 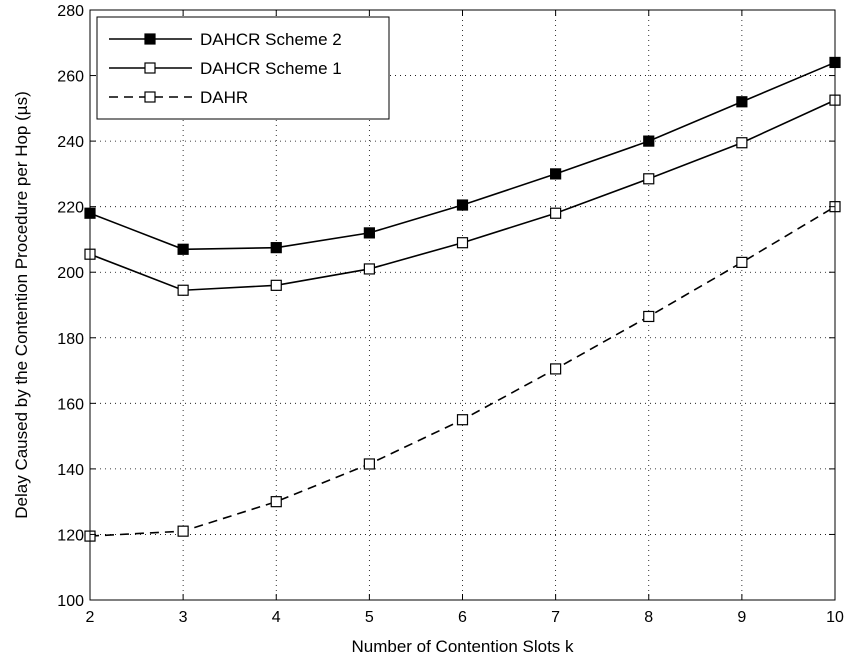 What do you see at coordinates (369, 617) in the screenshot?
I see `x-tick-label: 5` at bounding box center [369, 617].